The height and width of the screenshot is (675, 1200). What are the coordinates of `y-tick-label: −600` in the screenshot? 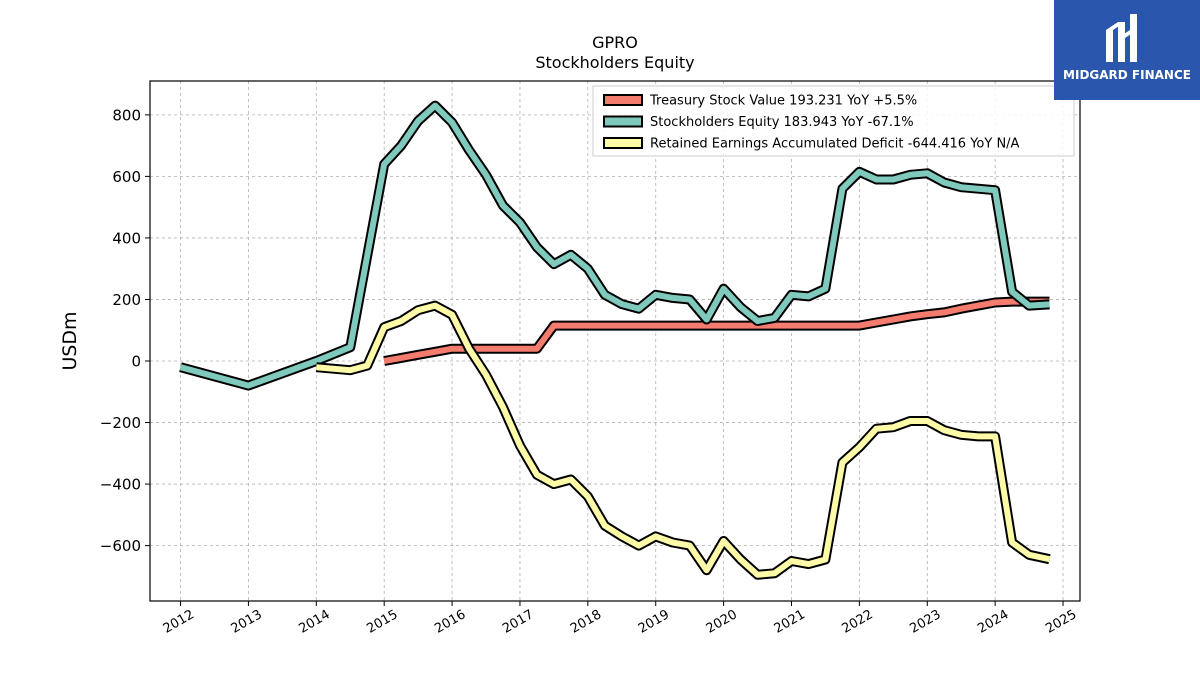 It's located at (120, 546).